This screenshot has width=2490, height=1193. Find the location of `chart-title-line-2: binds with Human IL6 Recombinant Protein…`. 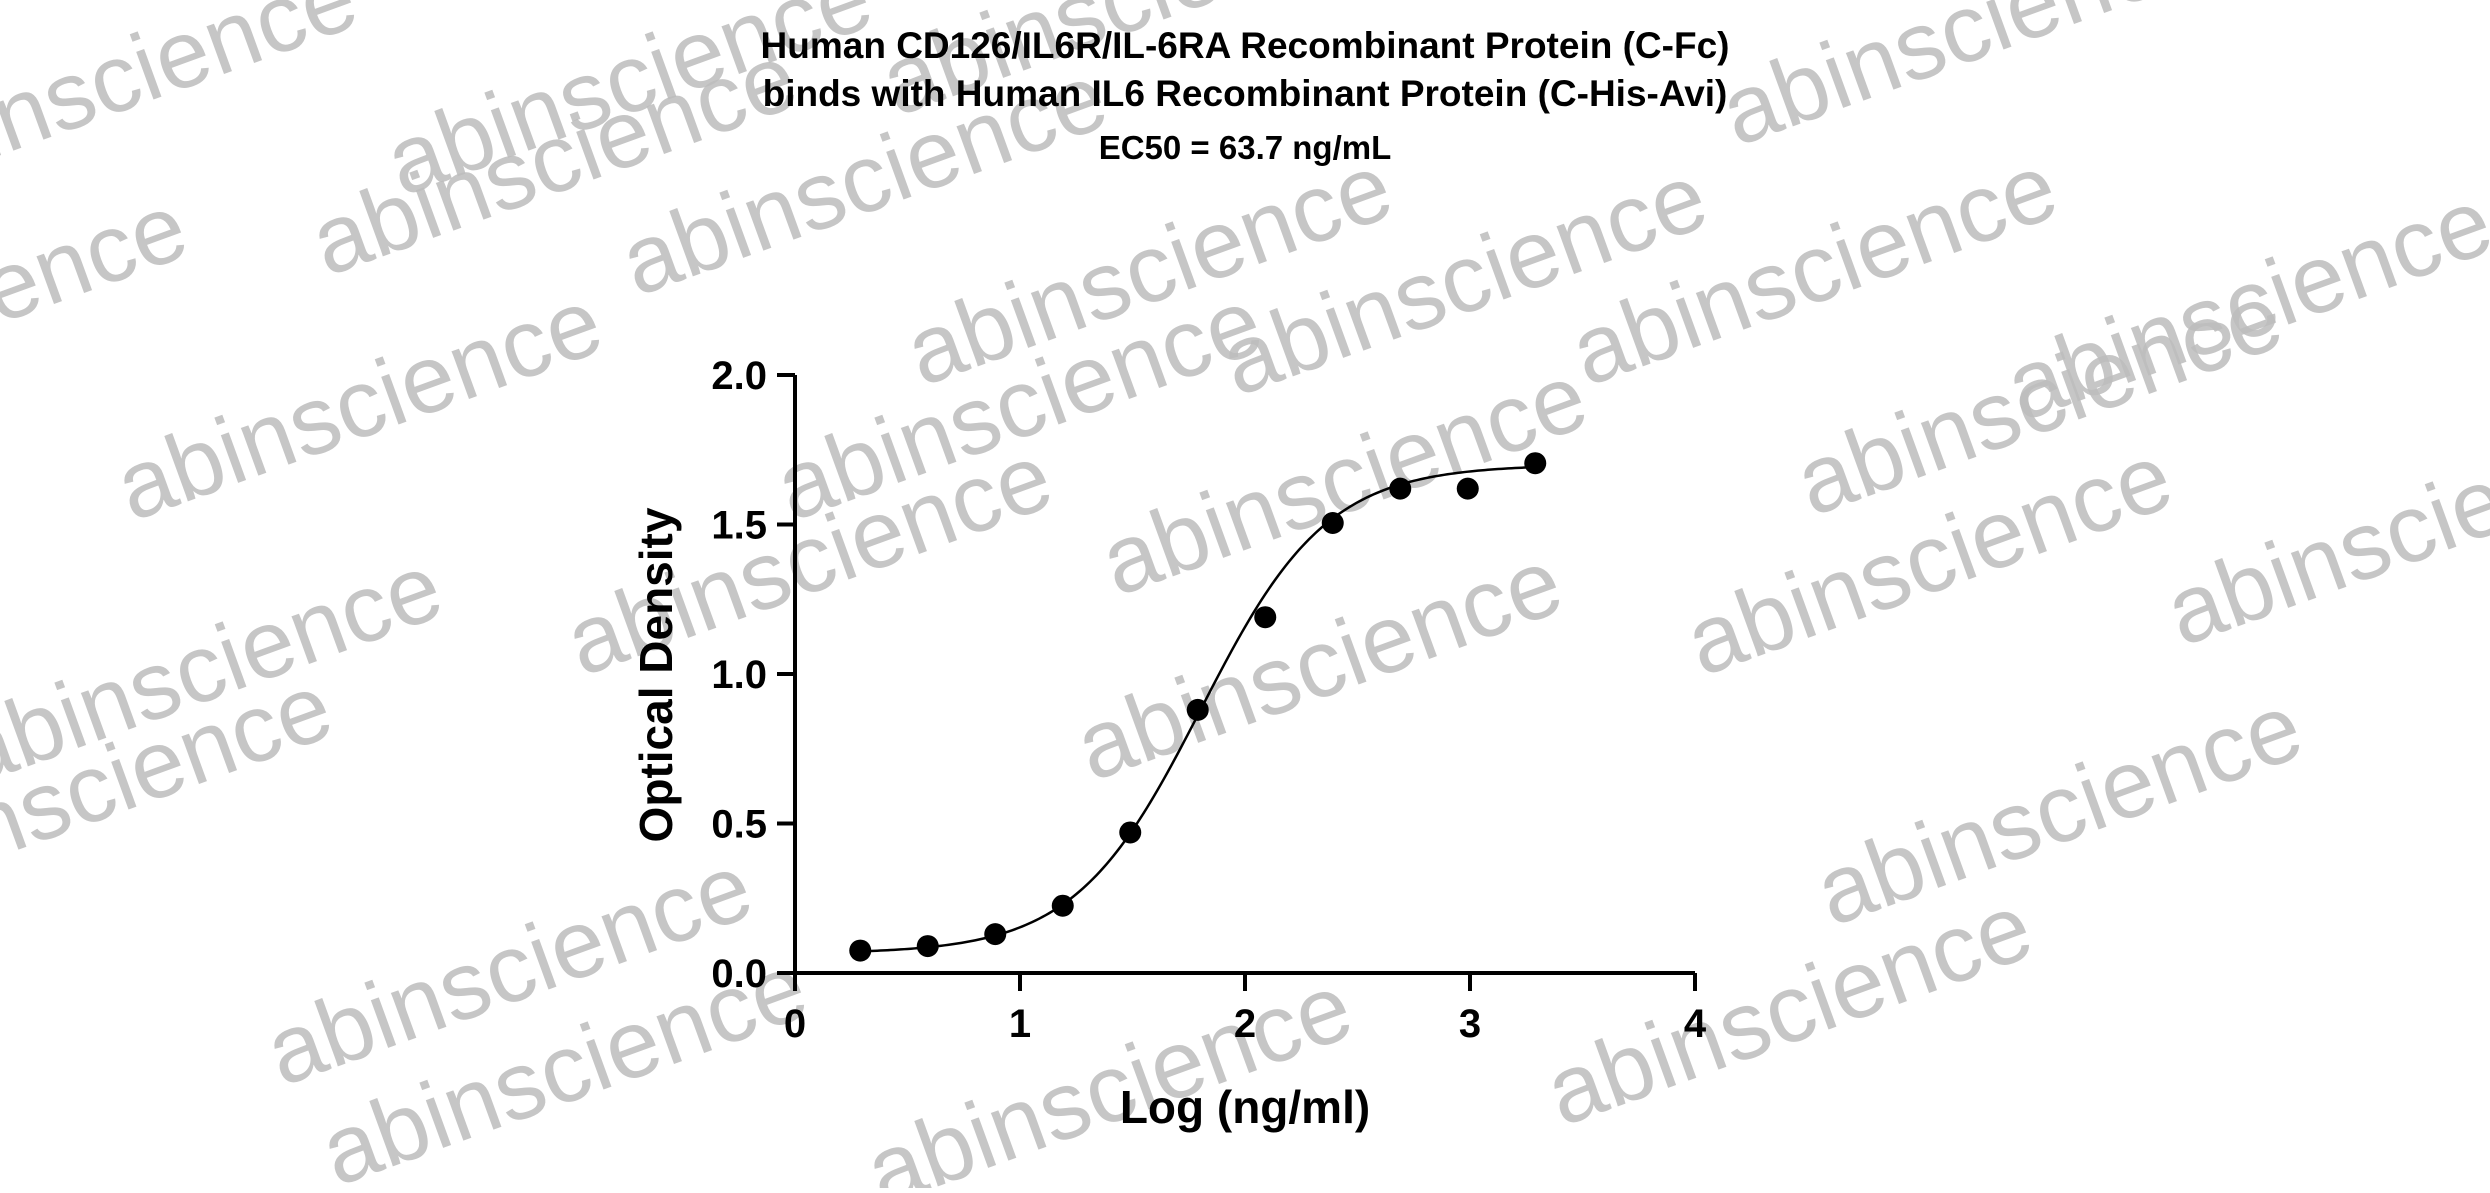

chart-title-line-2: binds with Human IL6 Recombinant Protein… is located at coordinates (1245, 93).